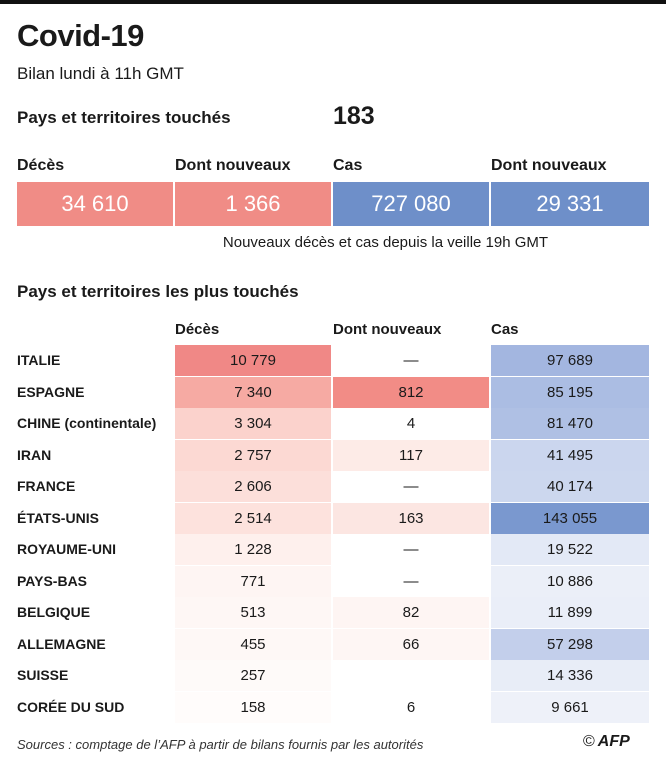 The height and width of the screenshot is (768, 666). I want to click on country-name: SUISSE, so click(43, 675).